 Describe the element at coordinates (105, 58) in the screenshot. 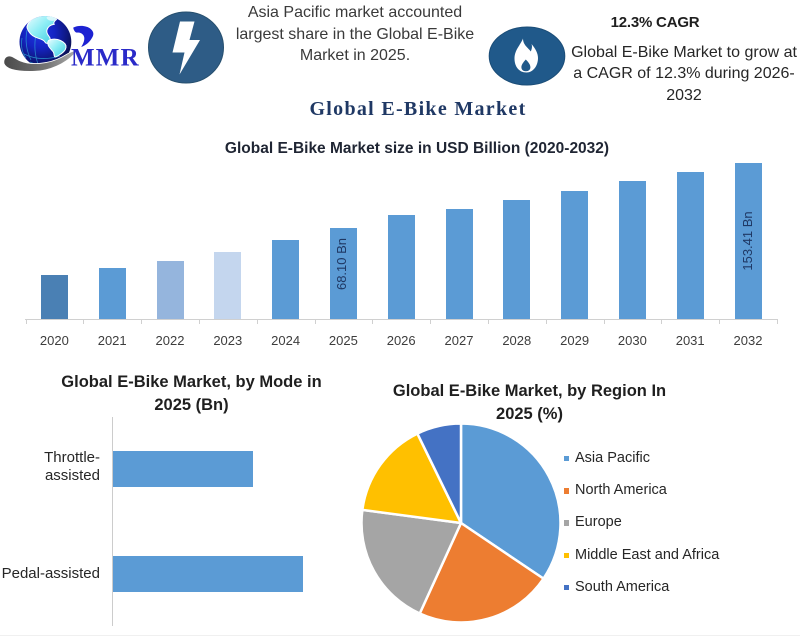

I see `svg-text: MMR` at that location.